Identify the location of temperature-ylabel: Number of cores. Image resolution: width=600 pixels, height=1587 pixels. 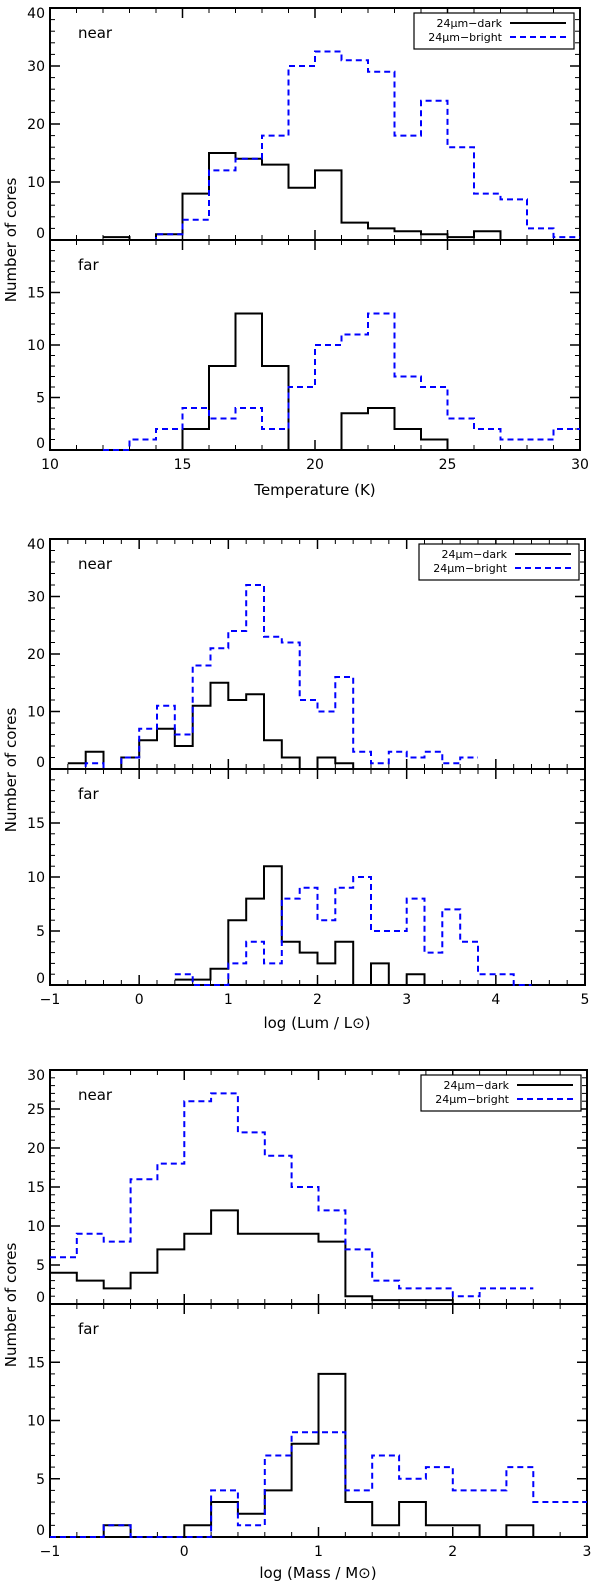
(11, 240).